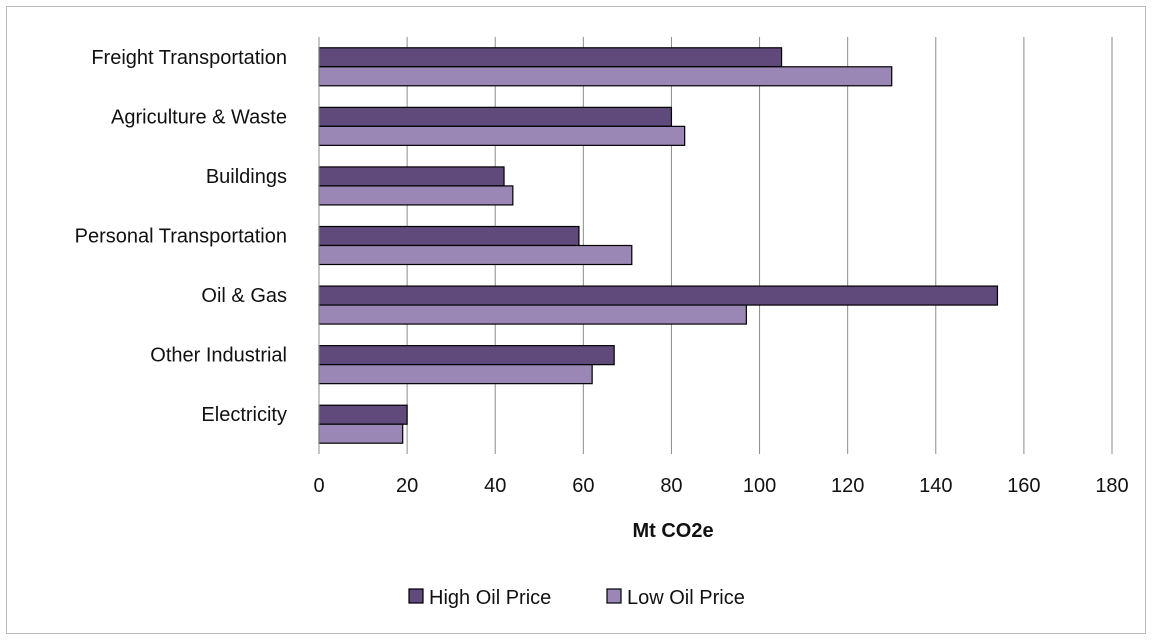  Describe the element at coordinates (490, 598) in the screenshot. I see `legend-label: High Oil Price` at that location.